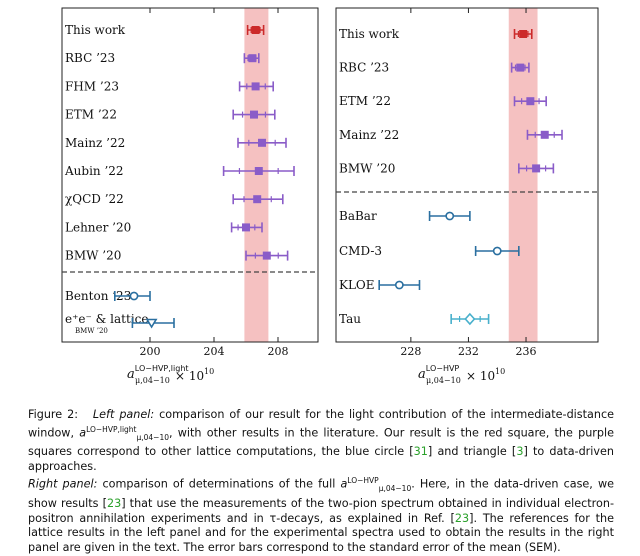  Describe the element at coordinates (91, 331) in the screenshot. I see `row-sublabel: BMW ’20` at that location.